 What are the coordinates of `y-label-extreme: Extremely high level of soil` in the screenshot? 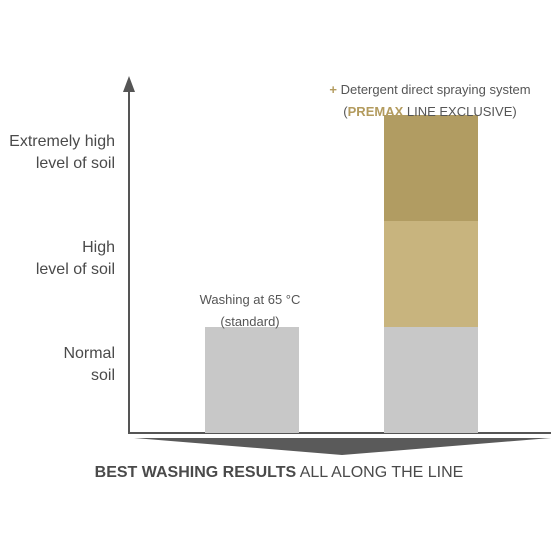 It's located at (62, 152).